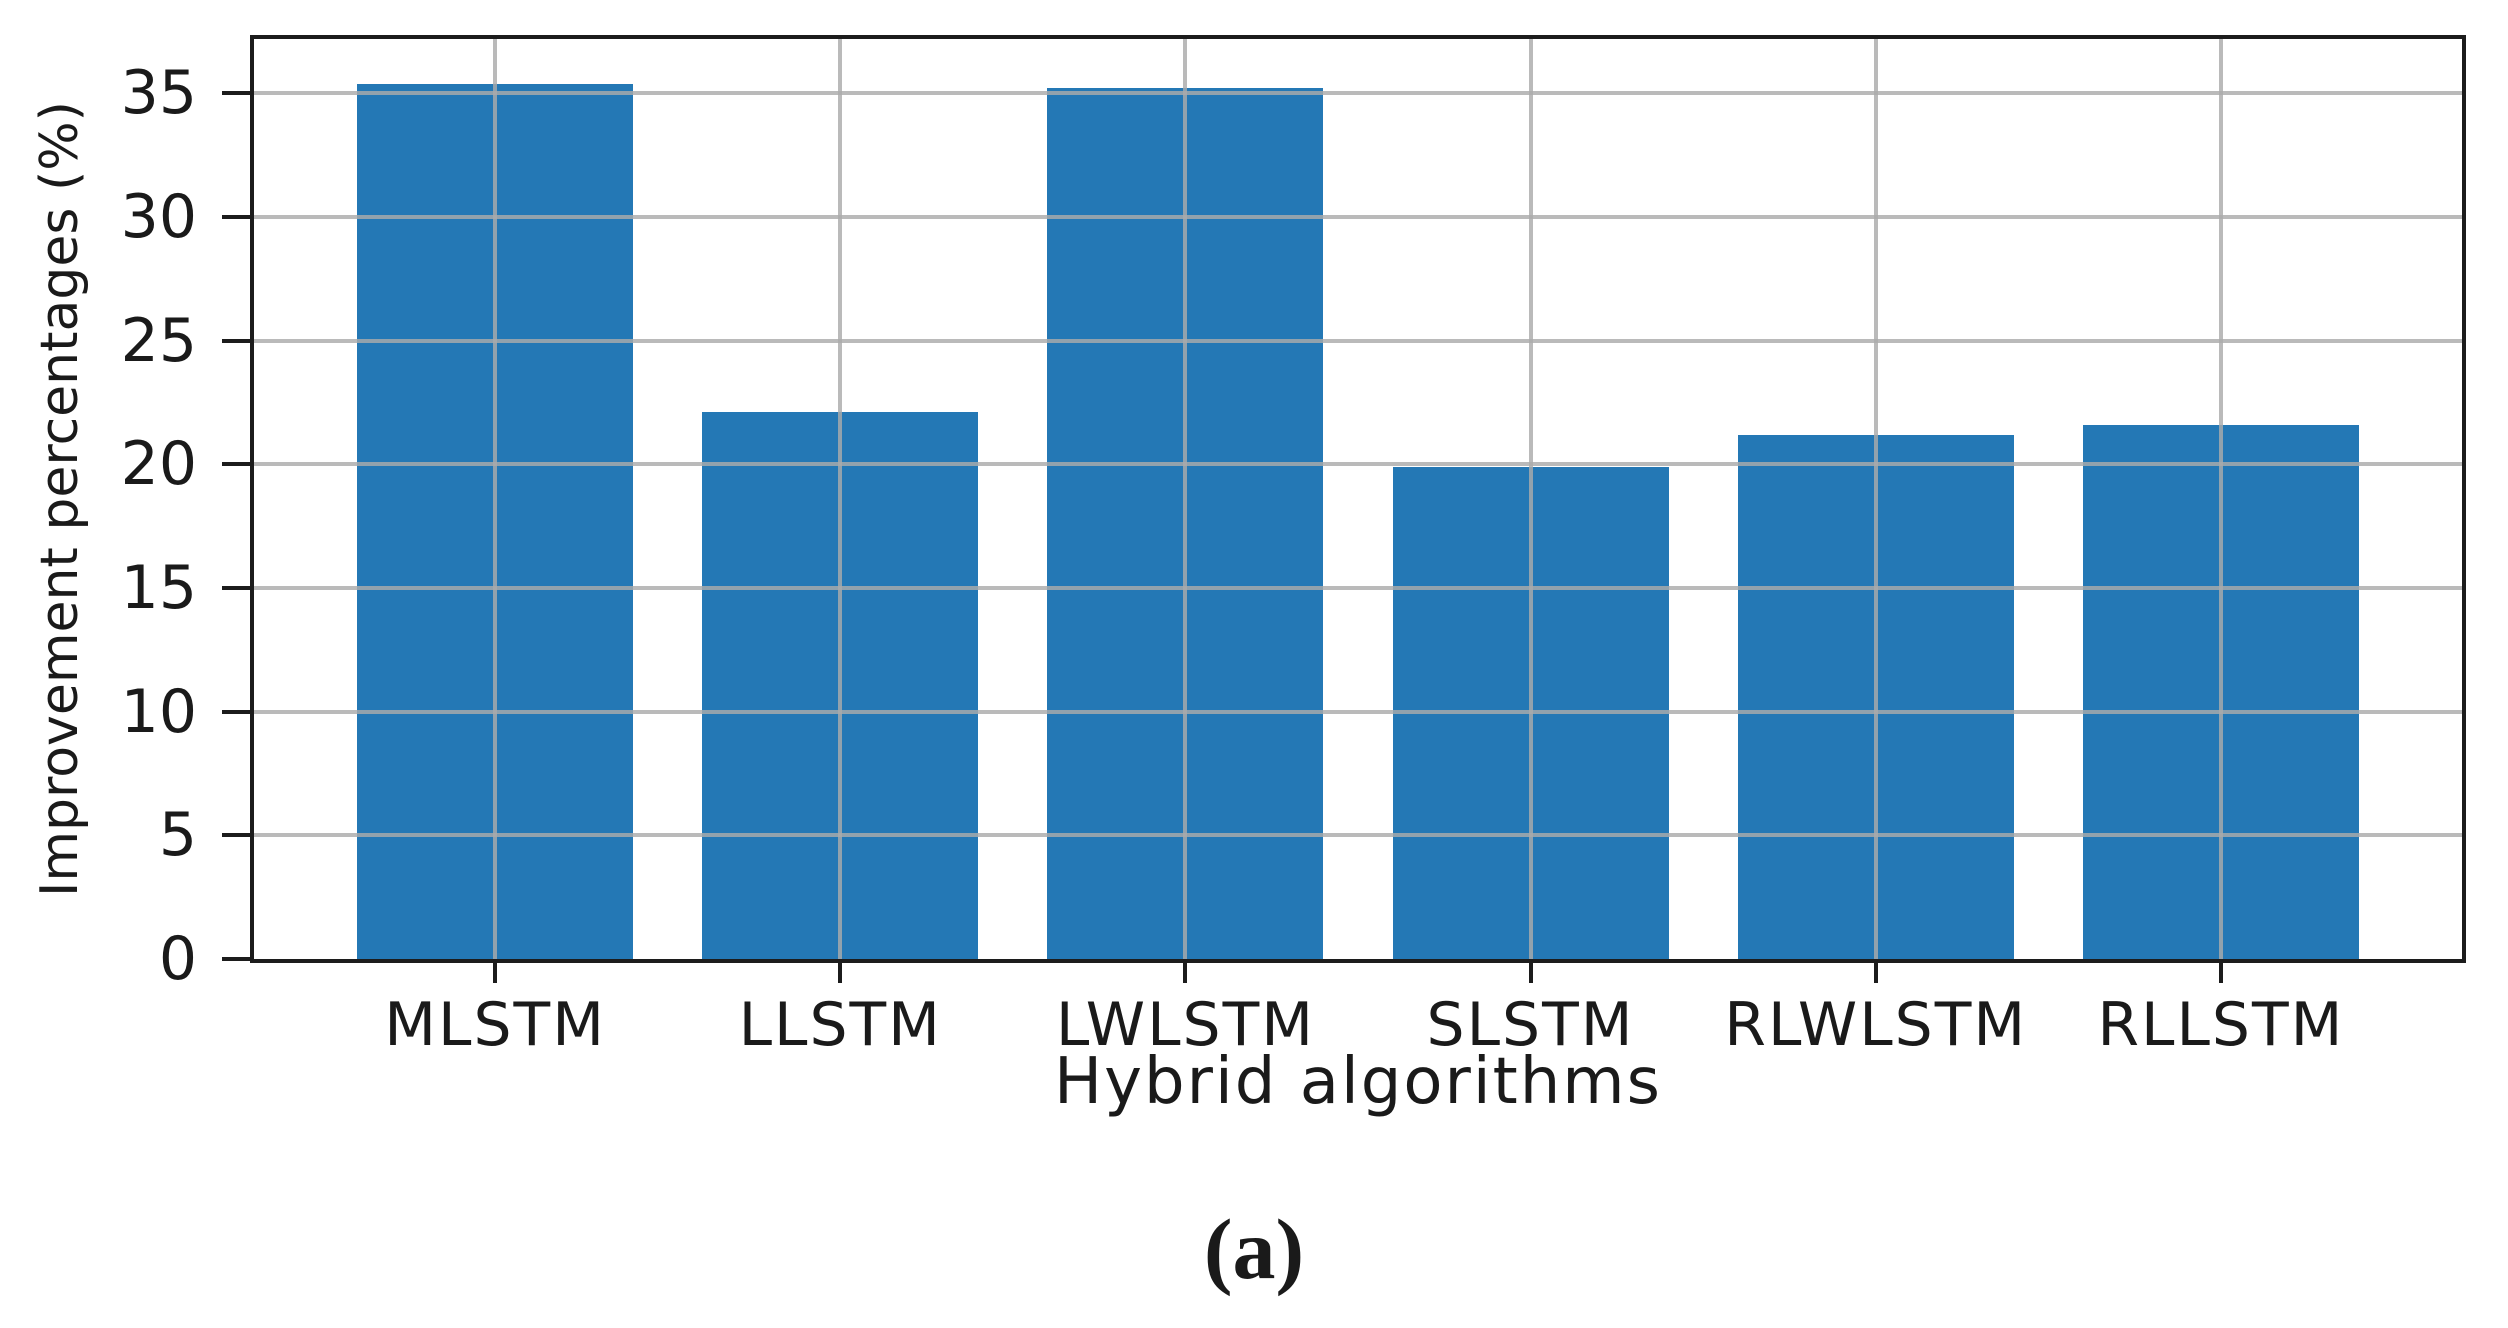 The width and height of the screenshot is (2508, 1328). What do you see at coordinates (158, 588) in the screenshot?
I see `y-tick-label: 15` at bounding box center [158, 588].